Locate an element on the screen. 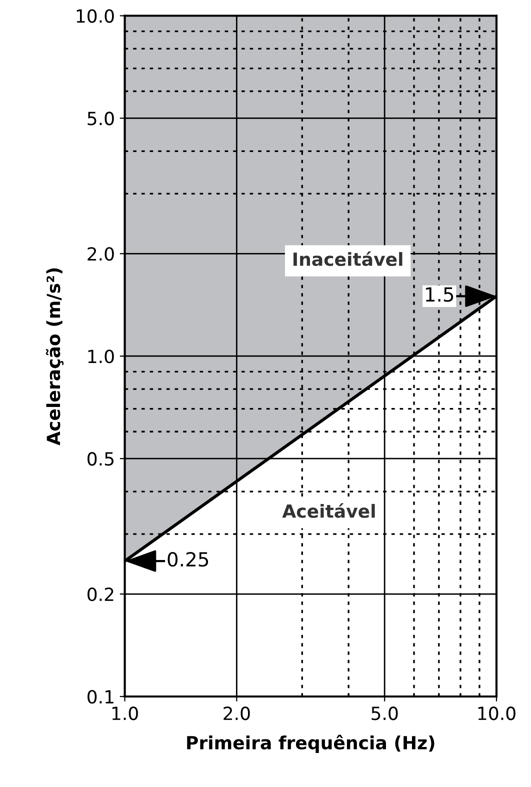 The width and height of the screenshot is (531, 787). annotation: Inaceitável is located at coordinates (348, 258).